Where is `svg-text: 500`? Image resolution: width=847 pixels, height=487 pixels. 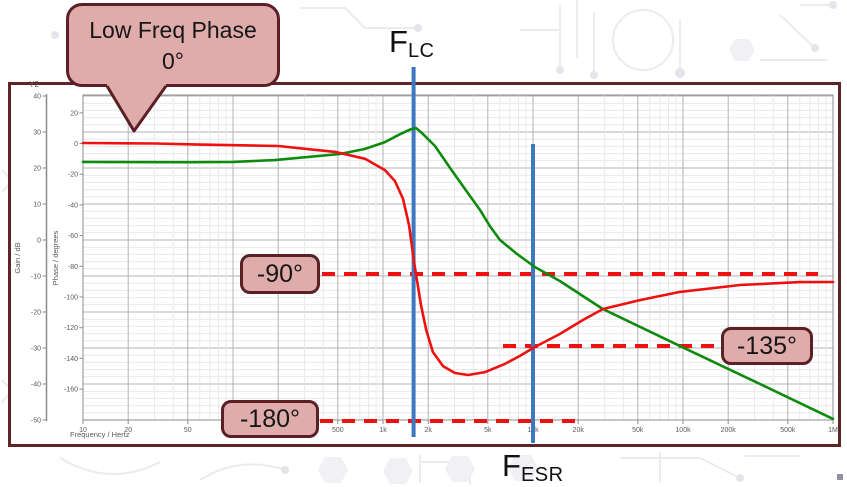
svg-text: 500 is located at coordinates (338, 430).